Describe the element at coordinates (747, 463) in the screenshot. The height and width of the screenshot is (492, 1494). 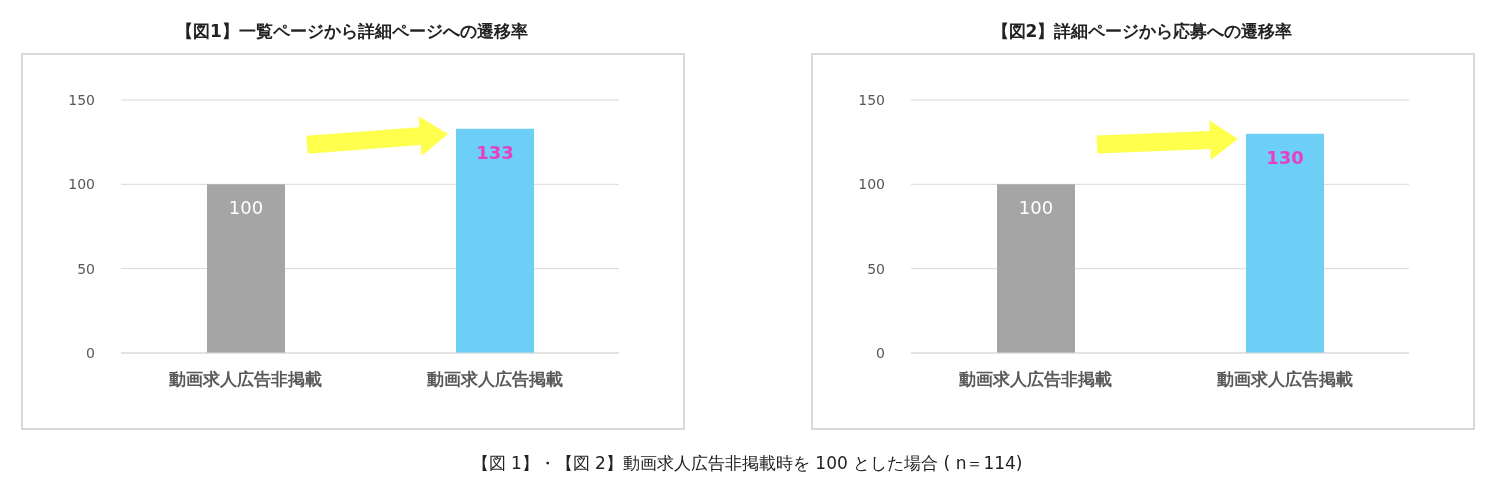
I see `text: 【図 1】・【図 2】動画求人広告非掲載時を 100 とした場合 ( n＝114)` at that location.